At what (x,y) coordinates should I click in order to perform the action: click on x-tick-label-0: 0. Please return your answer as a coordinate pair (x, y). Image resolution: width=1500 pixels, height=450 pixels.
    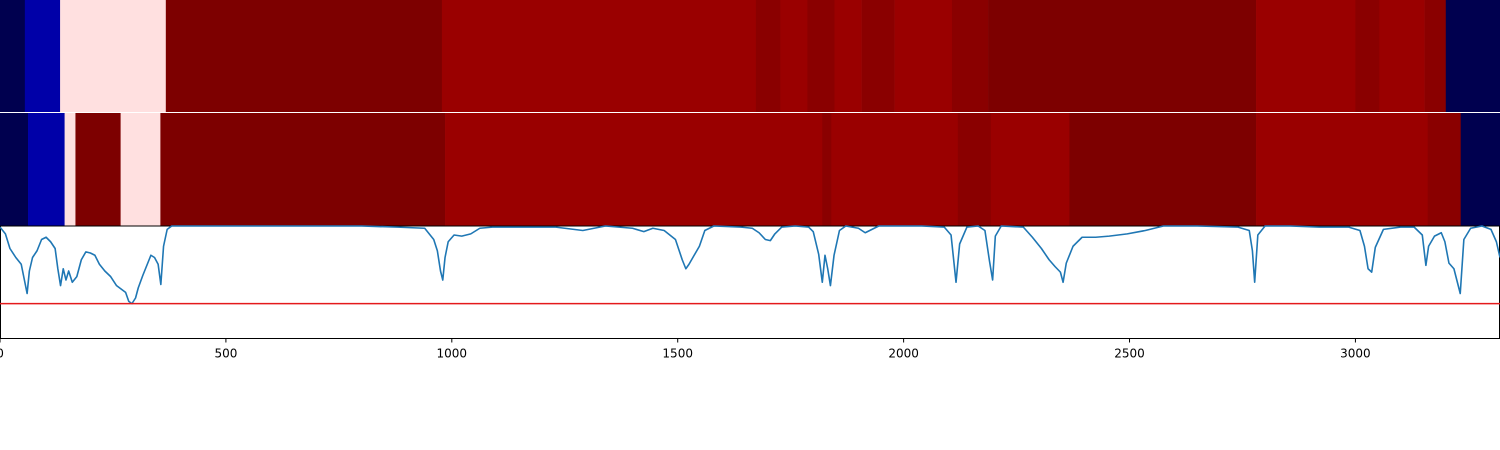
    Looking at the image, I should click on (2, 354).